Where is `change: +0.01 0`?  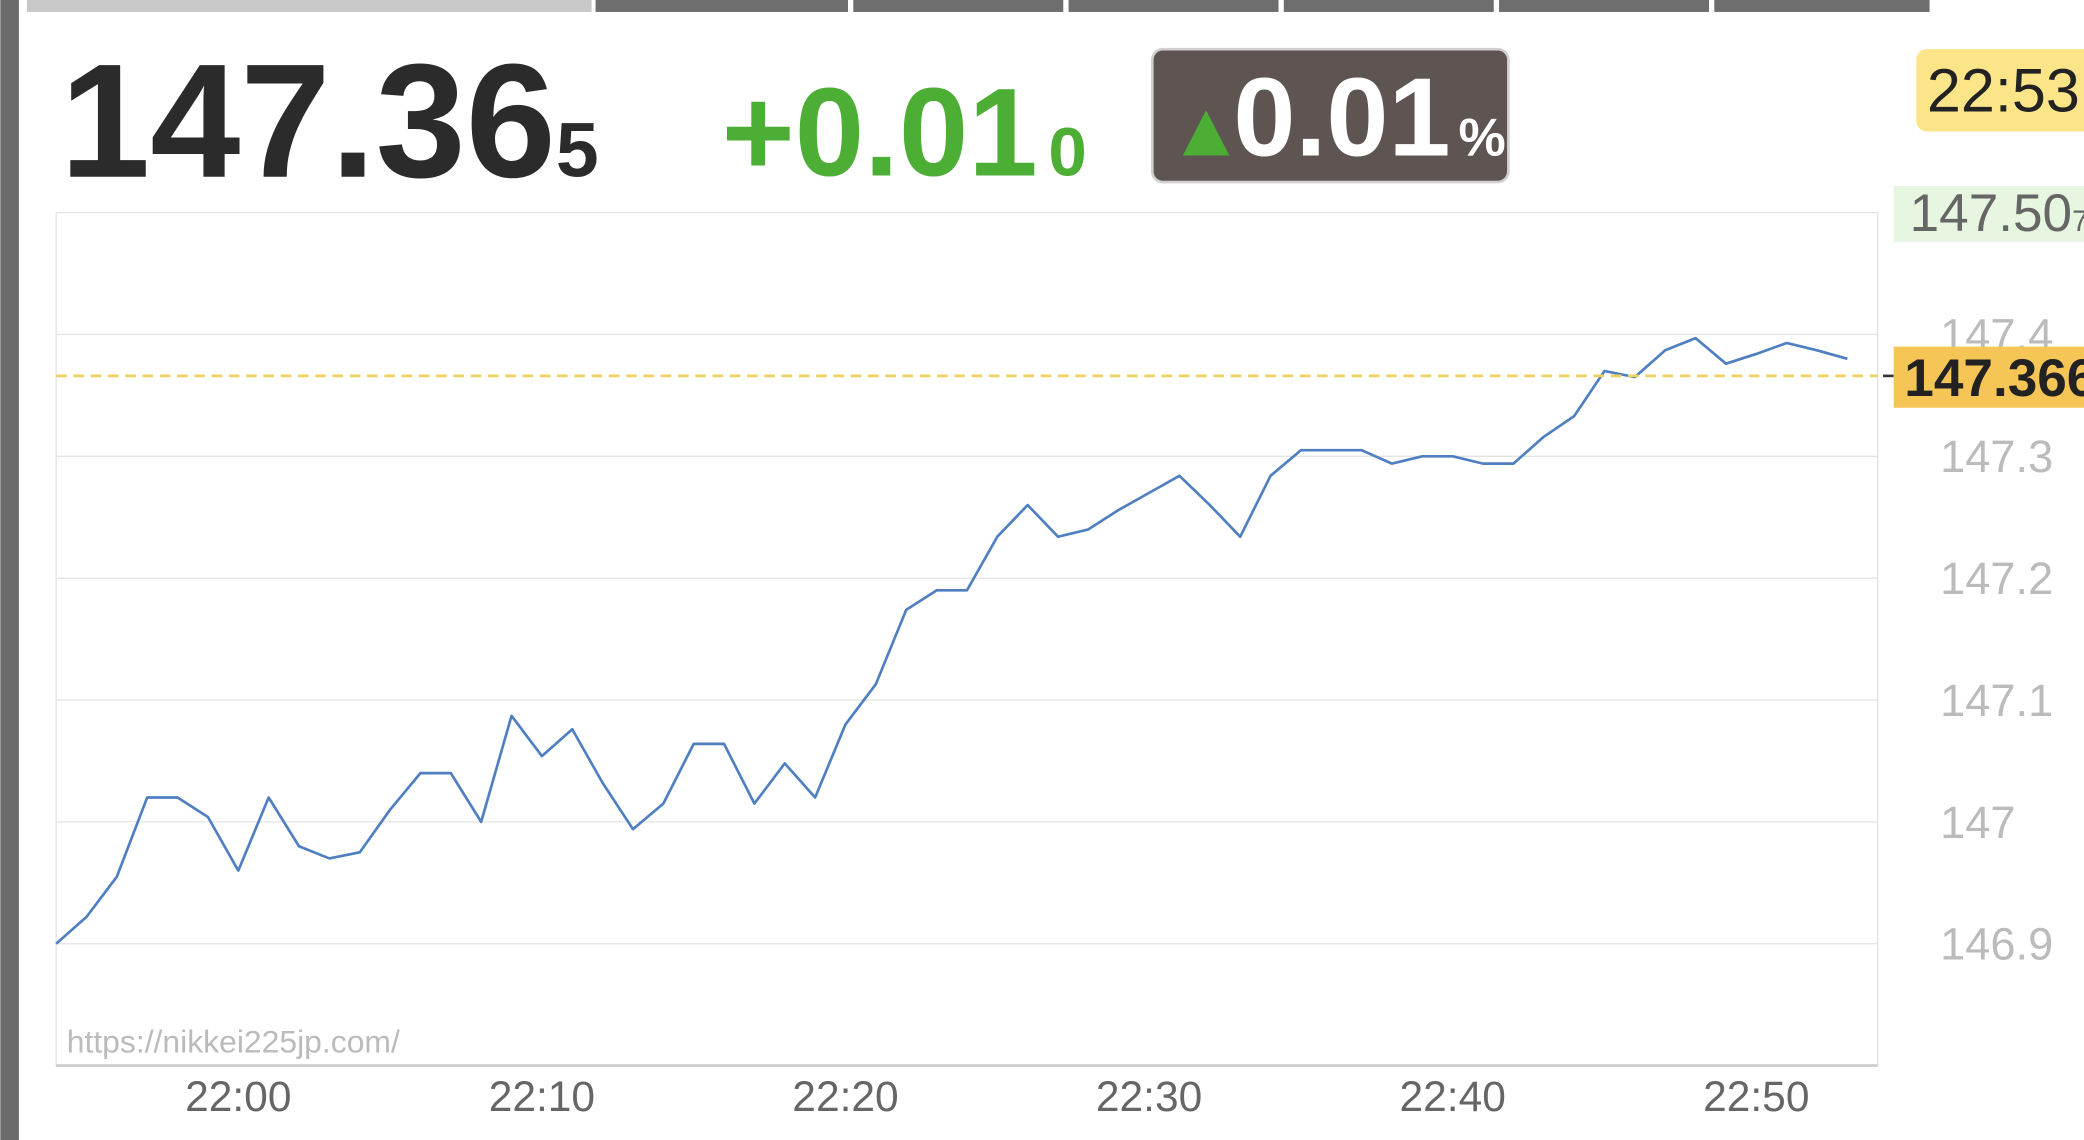 change: +0.01 0 is located at coordinates (904, 132).